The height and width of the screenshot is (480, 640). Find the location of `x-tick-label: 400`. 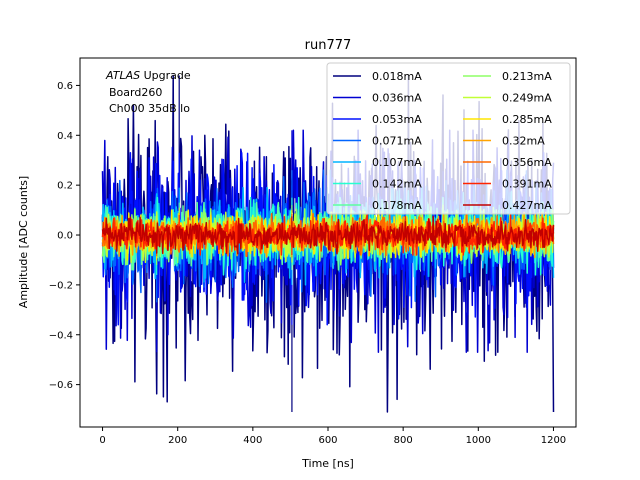

x-tick-label: 400 is located at coordinates (252, 440).